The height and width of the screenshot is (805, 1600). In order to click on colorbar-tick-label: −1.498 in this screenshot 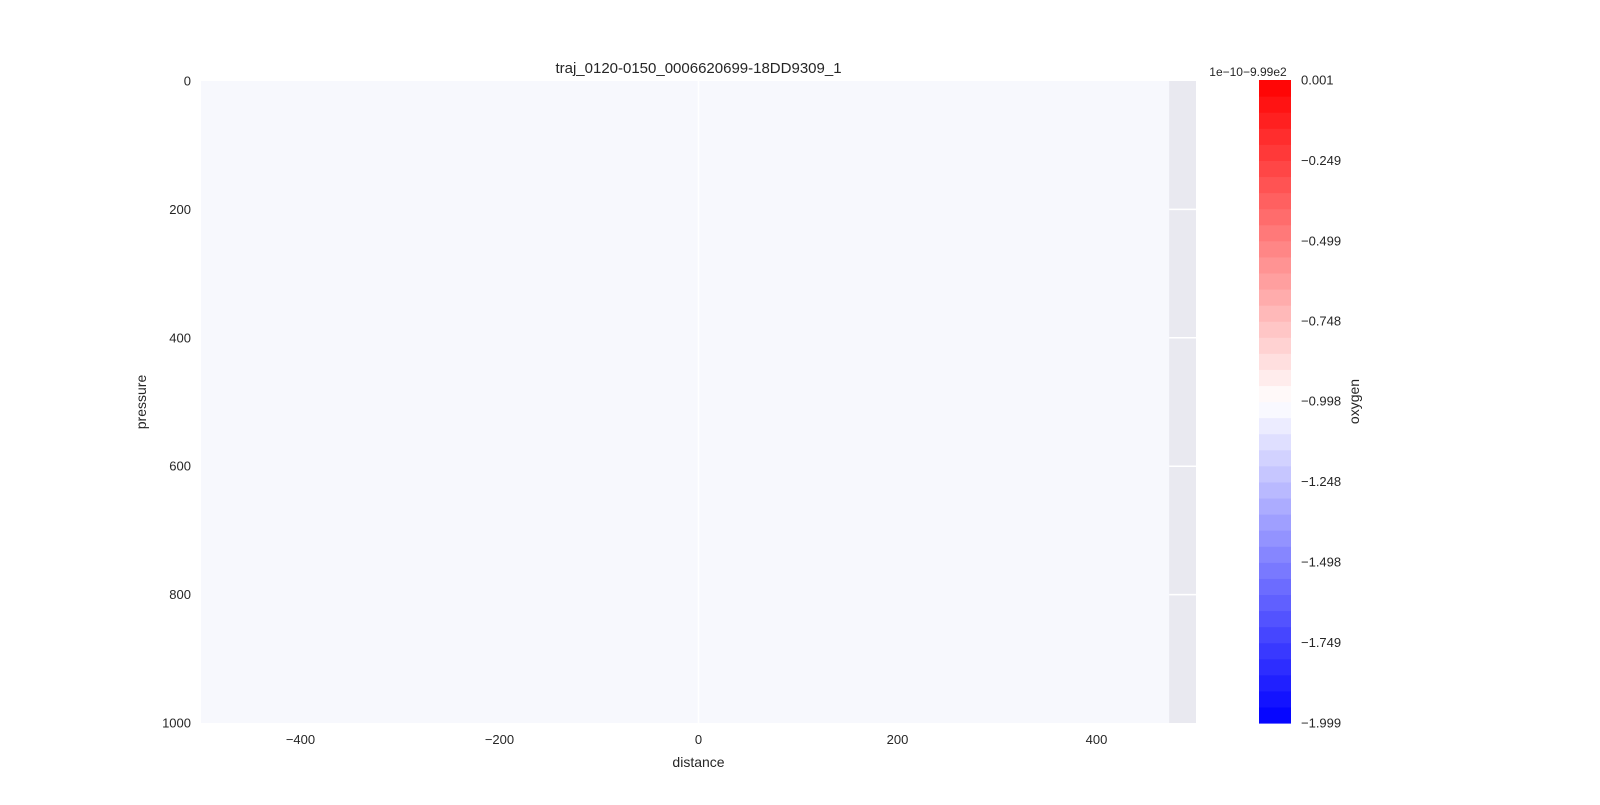, I will do `click(1321, 561)`.